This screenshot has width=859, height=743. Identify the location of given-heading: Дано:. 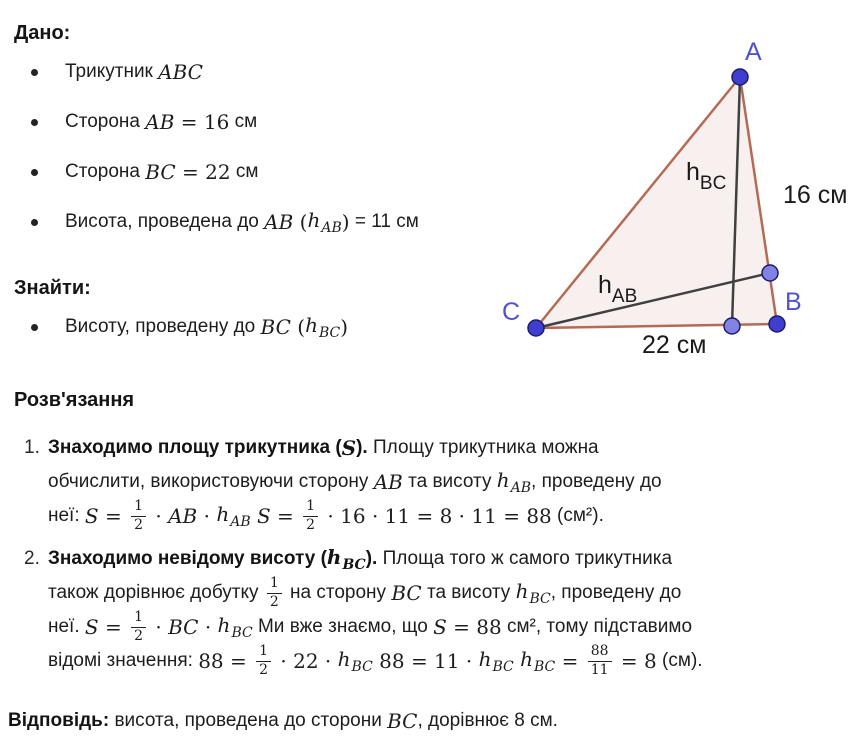
(42, 33).